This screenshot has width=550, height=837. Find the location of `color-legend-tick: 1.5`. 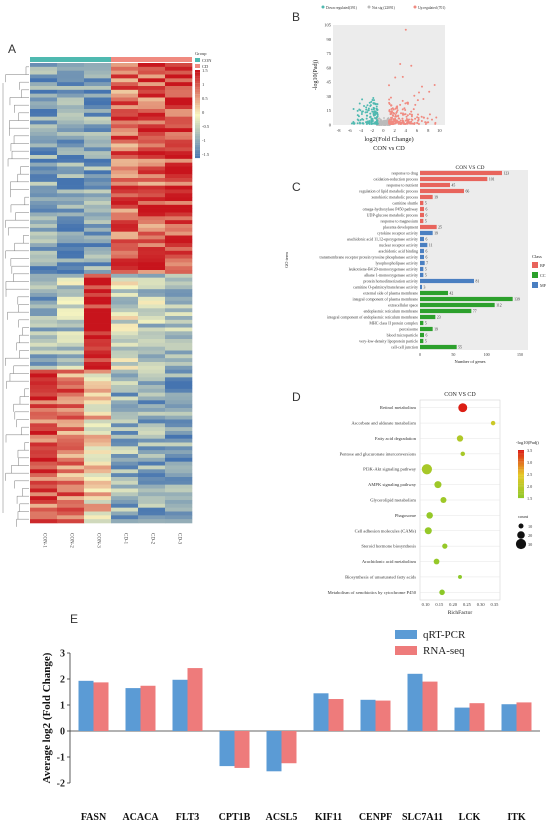

color-legend-tick: 1.5 is located at coordinates (529, 498).